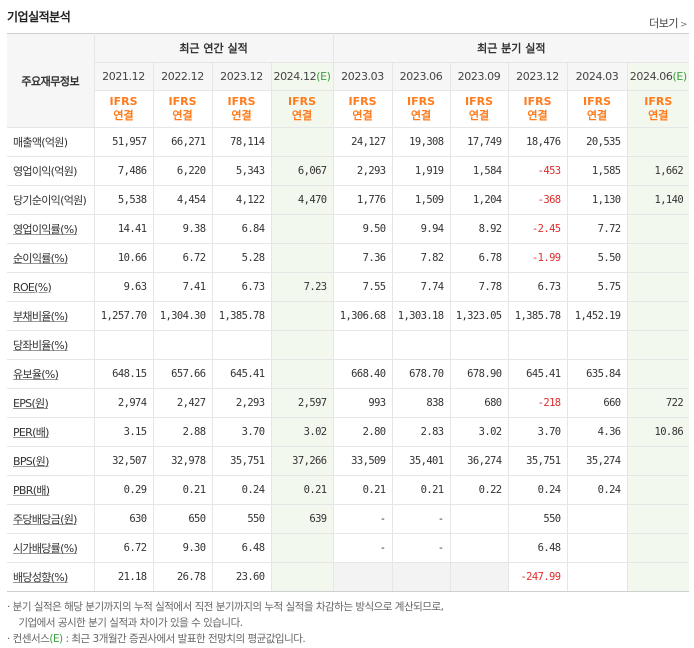 The height and width of the screenshot is (648, 694). I want to click on table-cell: 17,749, so click(479, 142).